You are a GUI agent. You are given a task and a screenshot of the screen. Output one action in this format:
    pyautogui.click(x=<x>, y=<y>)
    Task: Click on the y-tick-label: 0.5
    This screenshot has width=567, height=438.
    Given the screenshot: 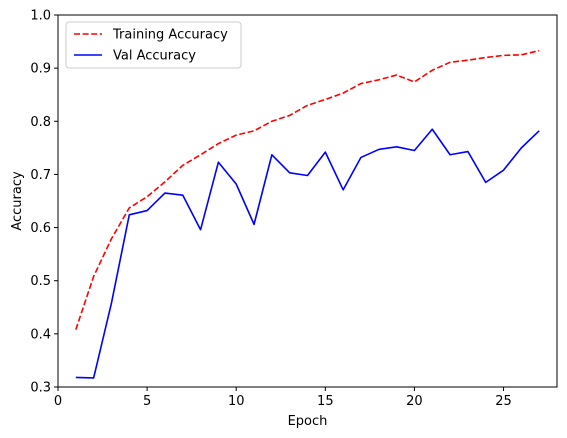 What is the action you would take?
    pyautogui.click(x=40, y=281)
    